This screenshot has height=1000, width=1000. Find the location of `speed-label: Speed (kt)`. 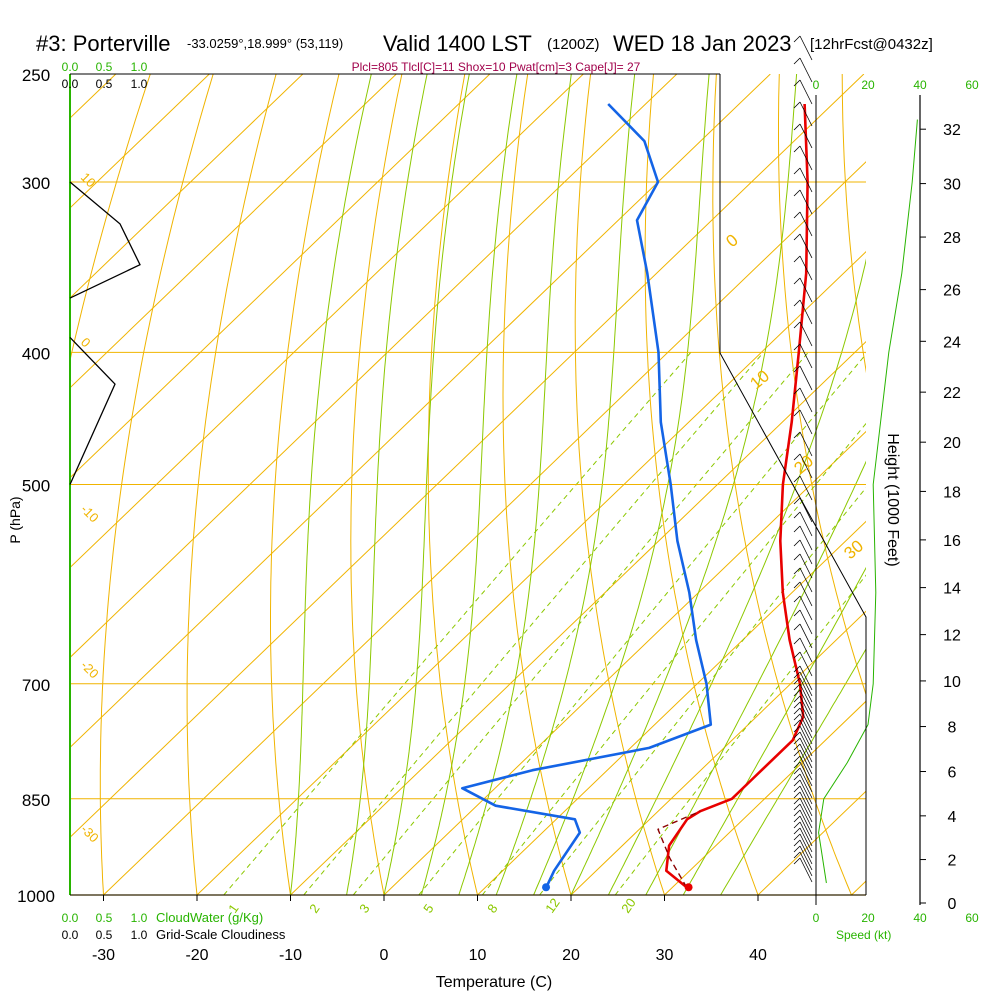

speed-label: Speed (kt) is located at coordinates (863, 935).